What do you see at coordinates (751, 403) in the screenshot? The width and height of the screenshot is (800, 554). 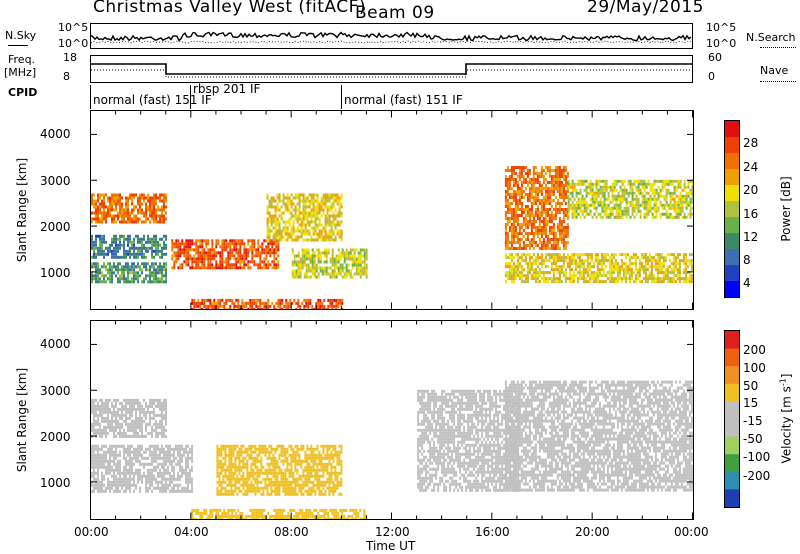 I see `vel-tick-15: 15` at bounding box center [751, 403].